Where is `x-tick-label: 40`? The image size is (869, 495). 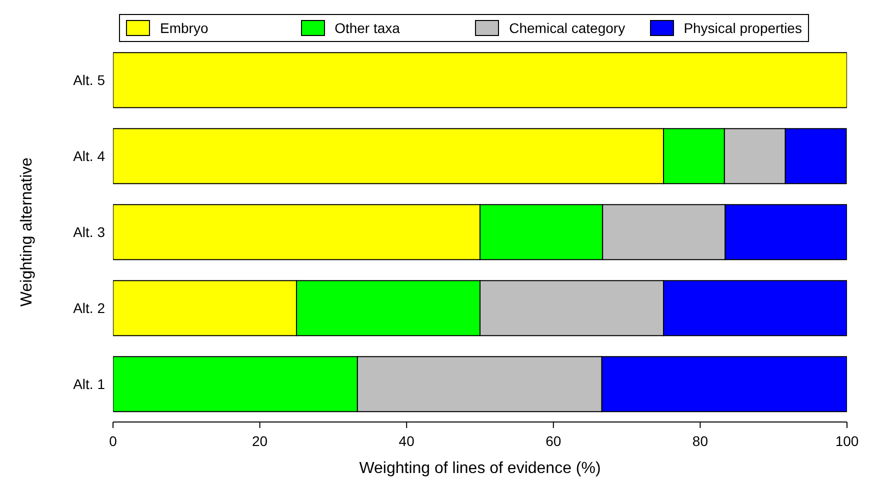 x-tick-label: 40 is located at coordinates (406, 440).